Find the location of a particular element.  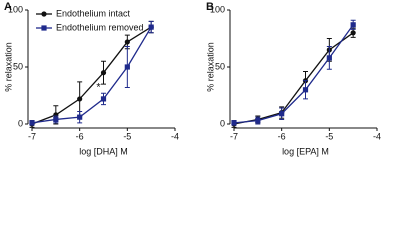

legend-label: Endothelium removed is located at coordinates (100, 27).